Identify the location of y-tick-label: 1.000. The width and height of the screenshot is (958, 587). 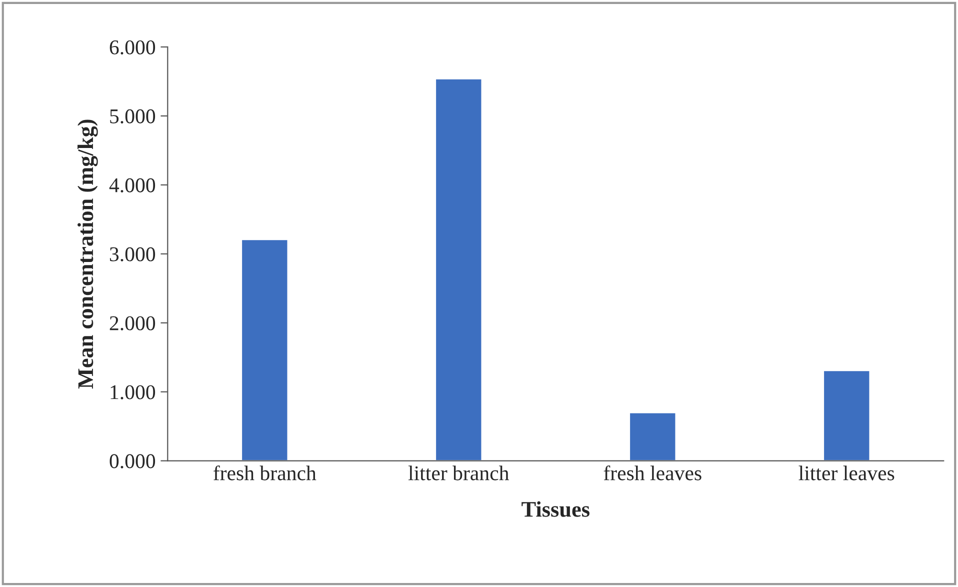
(133, 392).